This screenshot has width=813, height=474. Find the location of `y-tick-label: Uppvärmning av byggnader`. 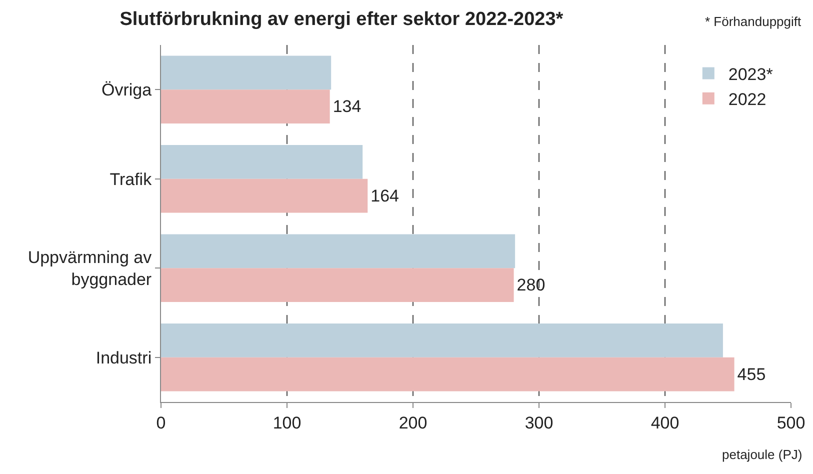

y-tick-label: Uppvärmning av byggnader is located at coordinates (90, 269).